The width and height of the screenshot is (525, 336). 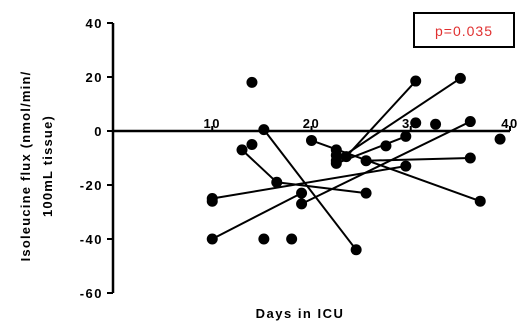 I want to click on p-value-frame, so click(x=464, y=30).